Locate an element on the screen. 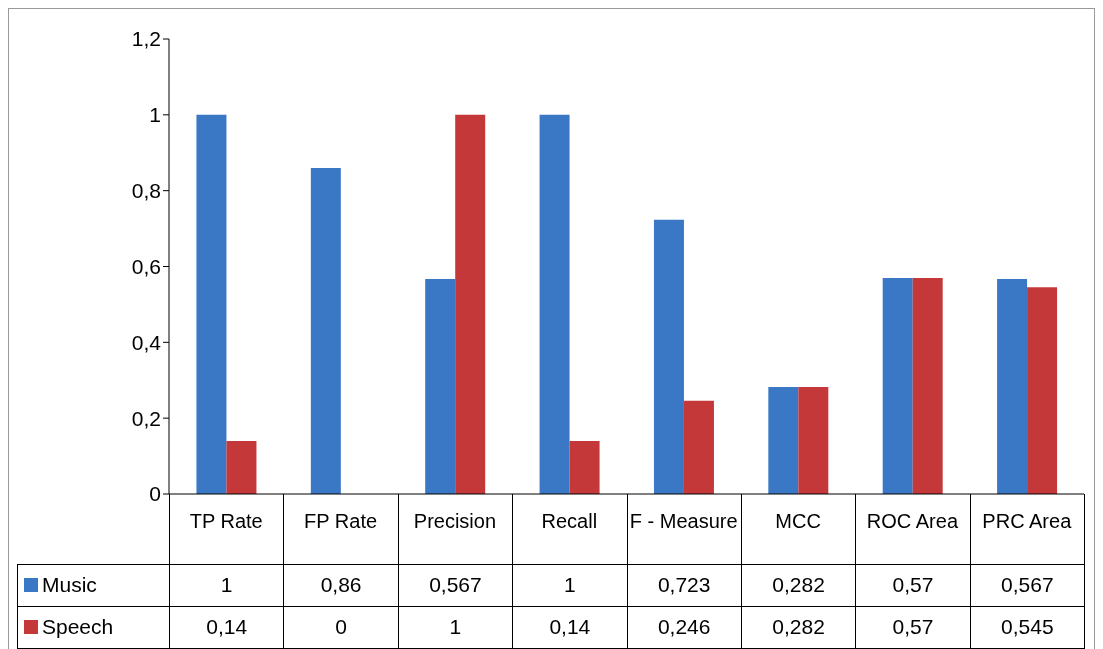 Image resolution: width=1103 pixels, height=649 pixels. y-tick-label: 0 is located at coordinates (155, 494).